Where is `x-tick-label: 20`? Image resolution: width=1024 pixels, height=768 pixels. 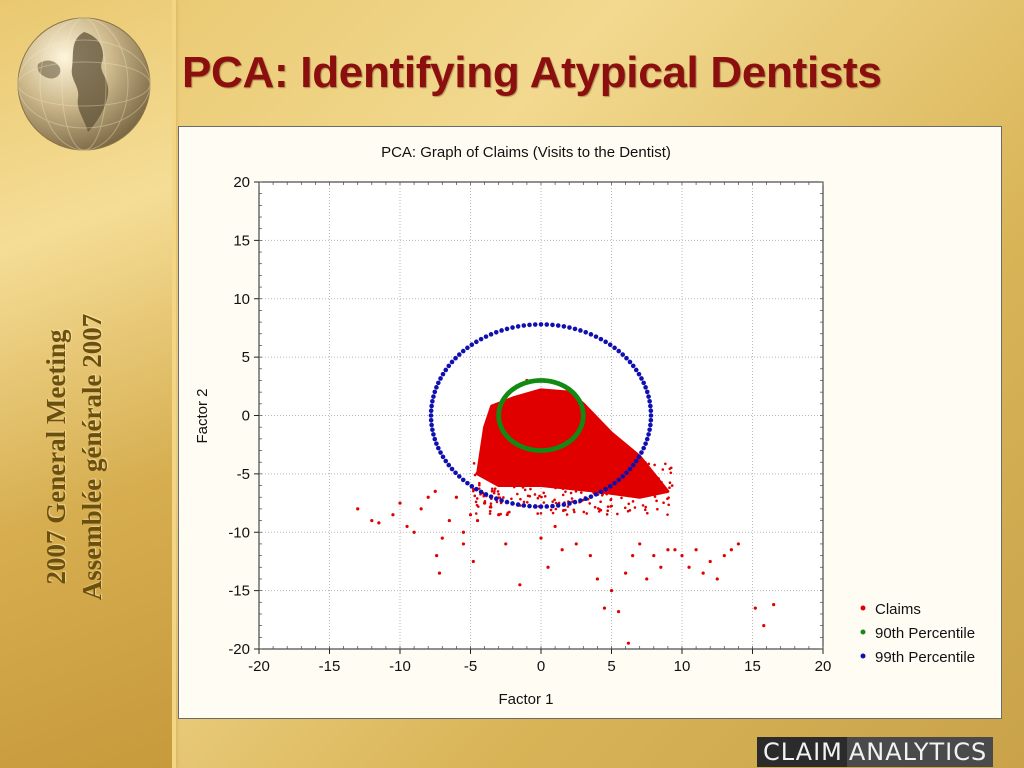 x-tick-label: 20 is located at coordinates (823, 666).